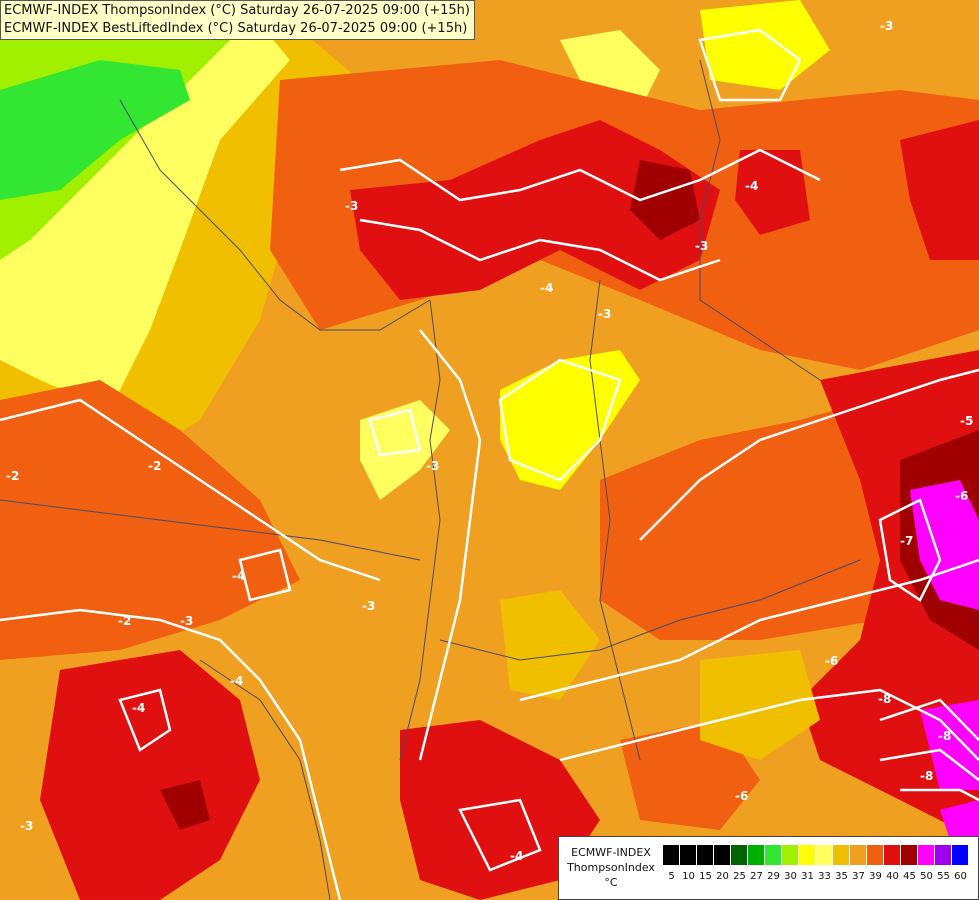  Describe the element at coordinates (611, 882) in the screenshot. I see `legend-title-unit: °C` at that location.